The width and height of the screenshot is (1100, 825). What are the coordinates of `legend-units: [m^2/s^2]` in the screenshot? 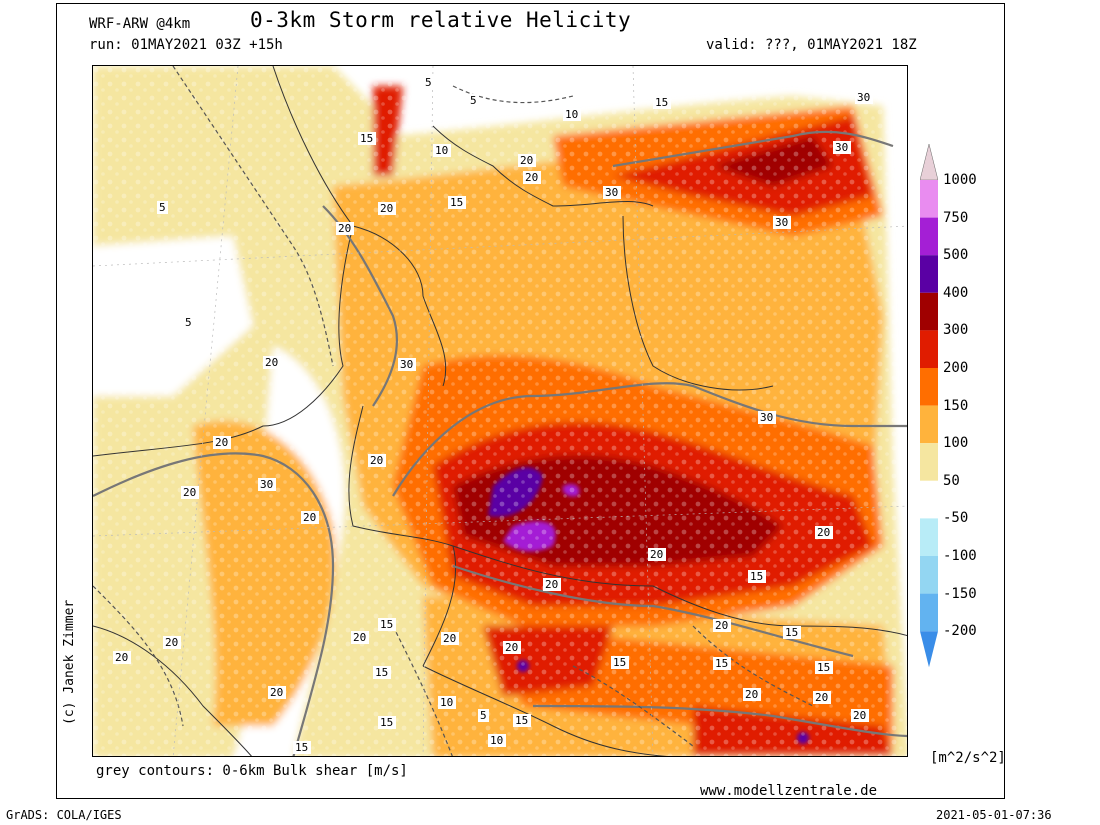 It's located at (968, 758).